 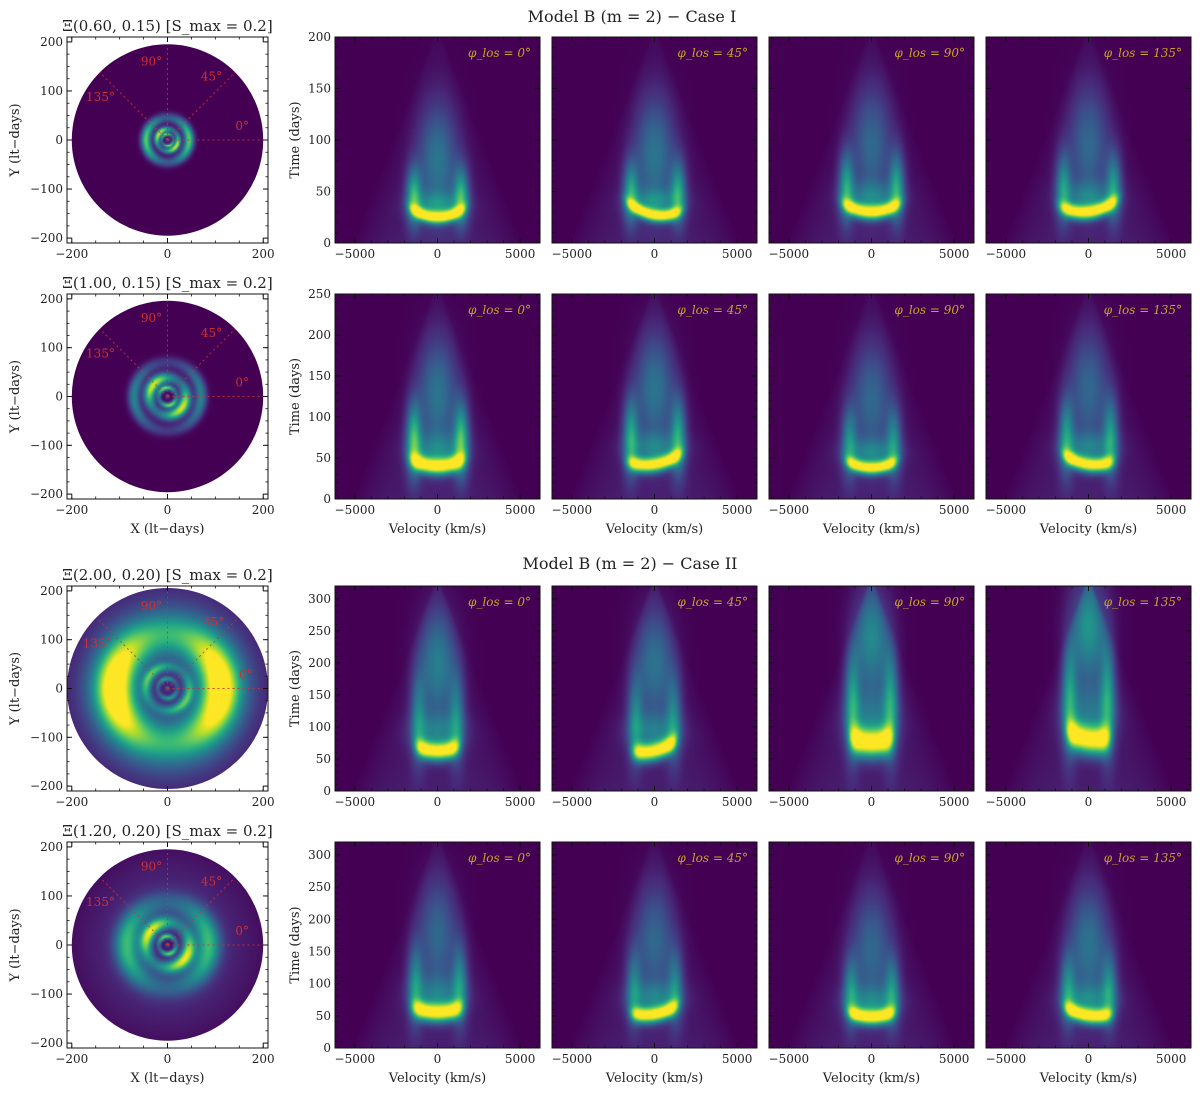 I want to click on tf-row4-panel3-image, so click(x=871, y=945).